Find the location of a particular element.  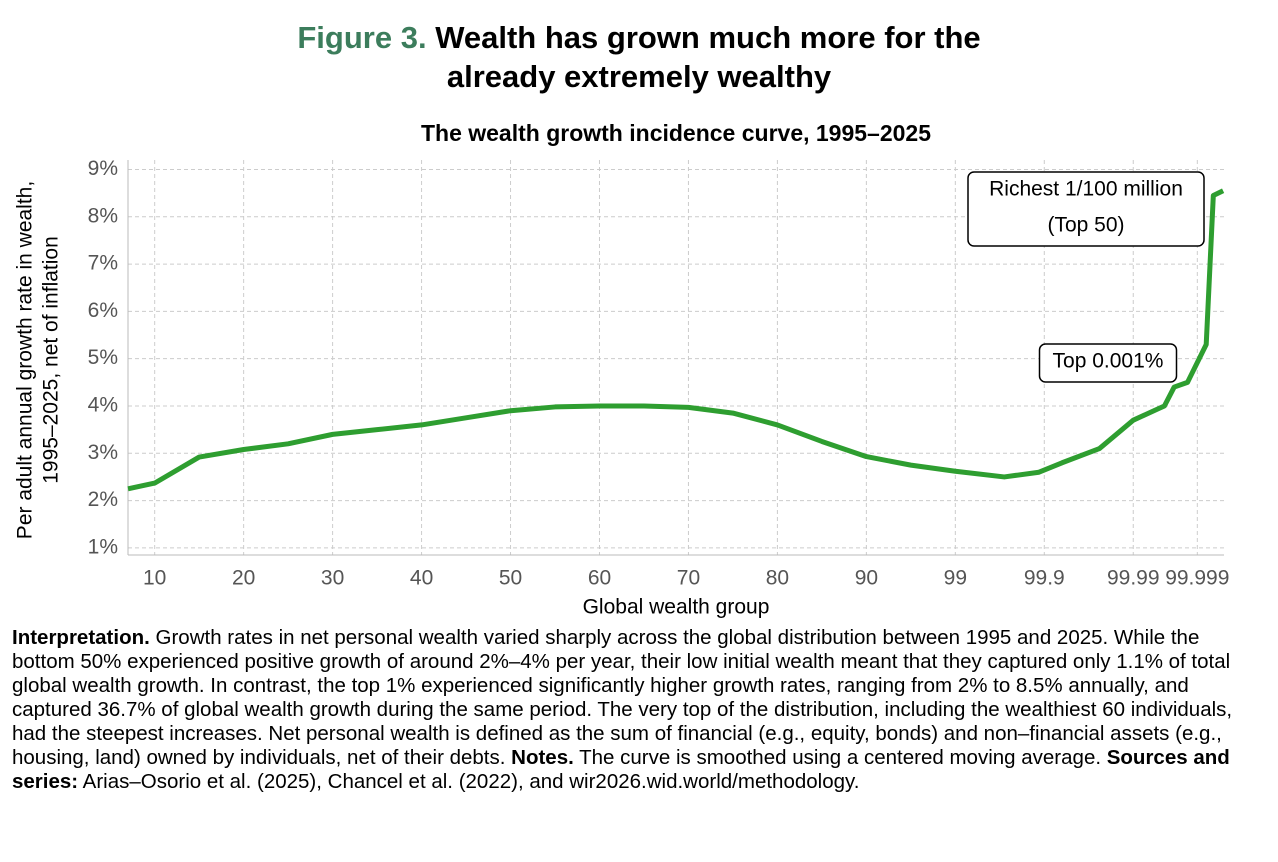

x-tick-label: 90 is located at coordinates (866, 578).